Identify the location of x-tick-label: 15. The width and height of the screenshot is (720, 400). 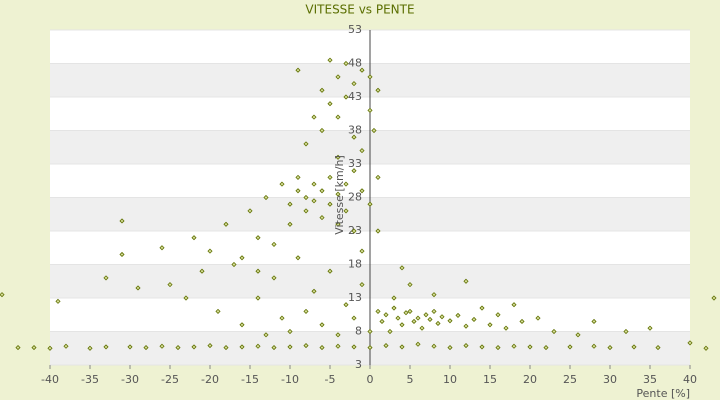
(490, 379).